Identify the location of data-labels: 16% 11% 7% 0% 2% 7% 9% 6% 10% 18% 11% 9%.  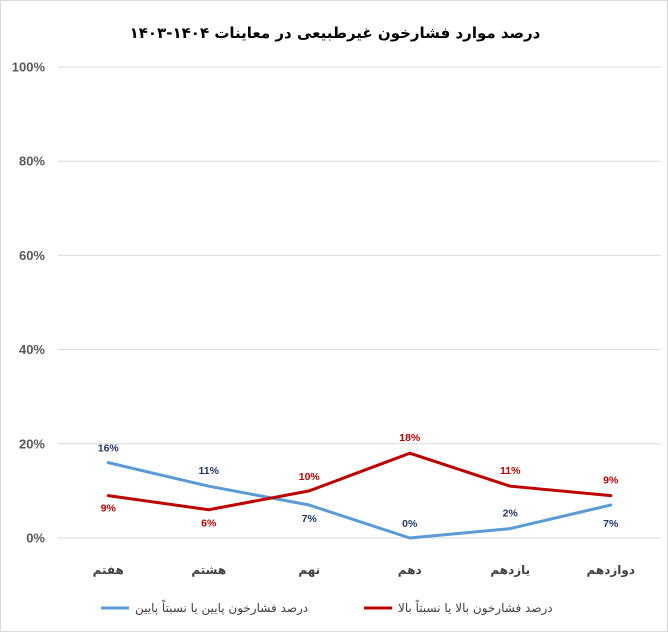
(358, 481).